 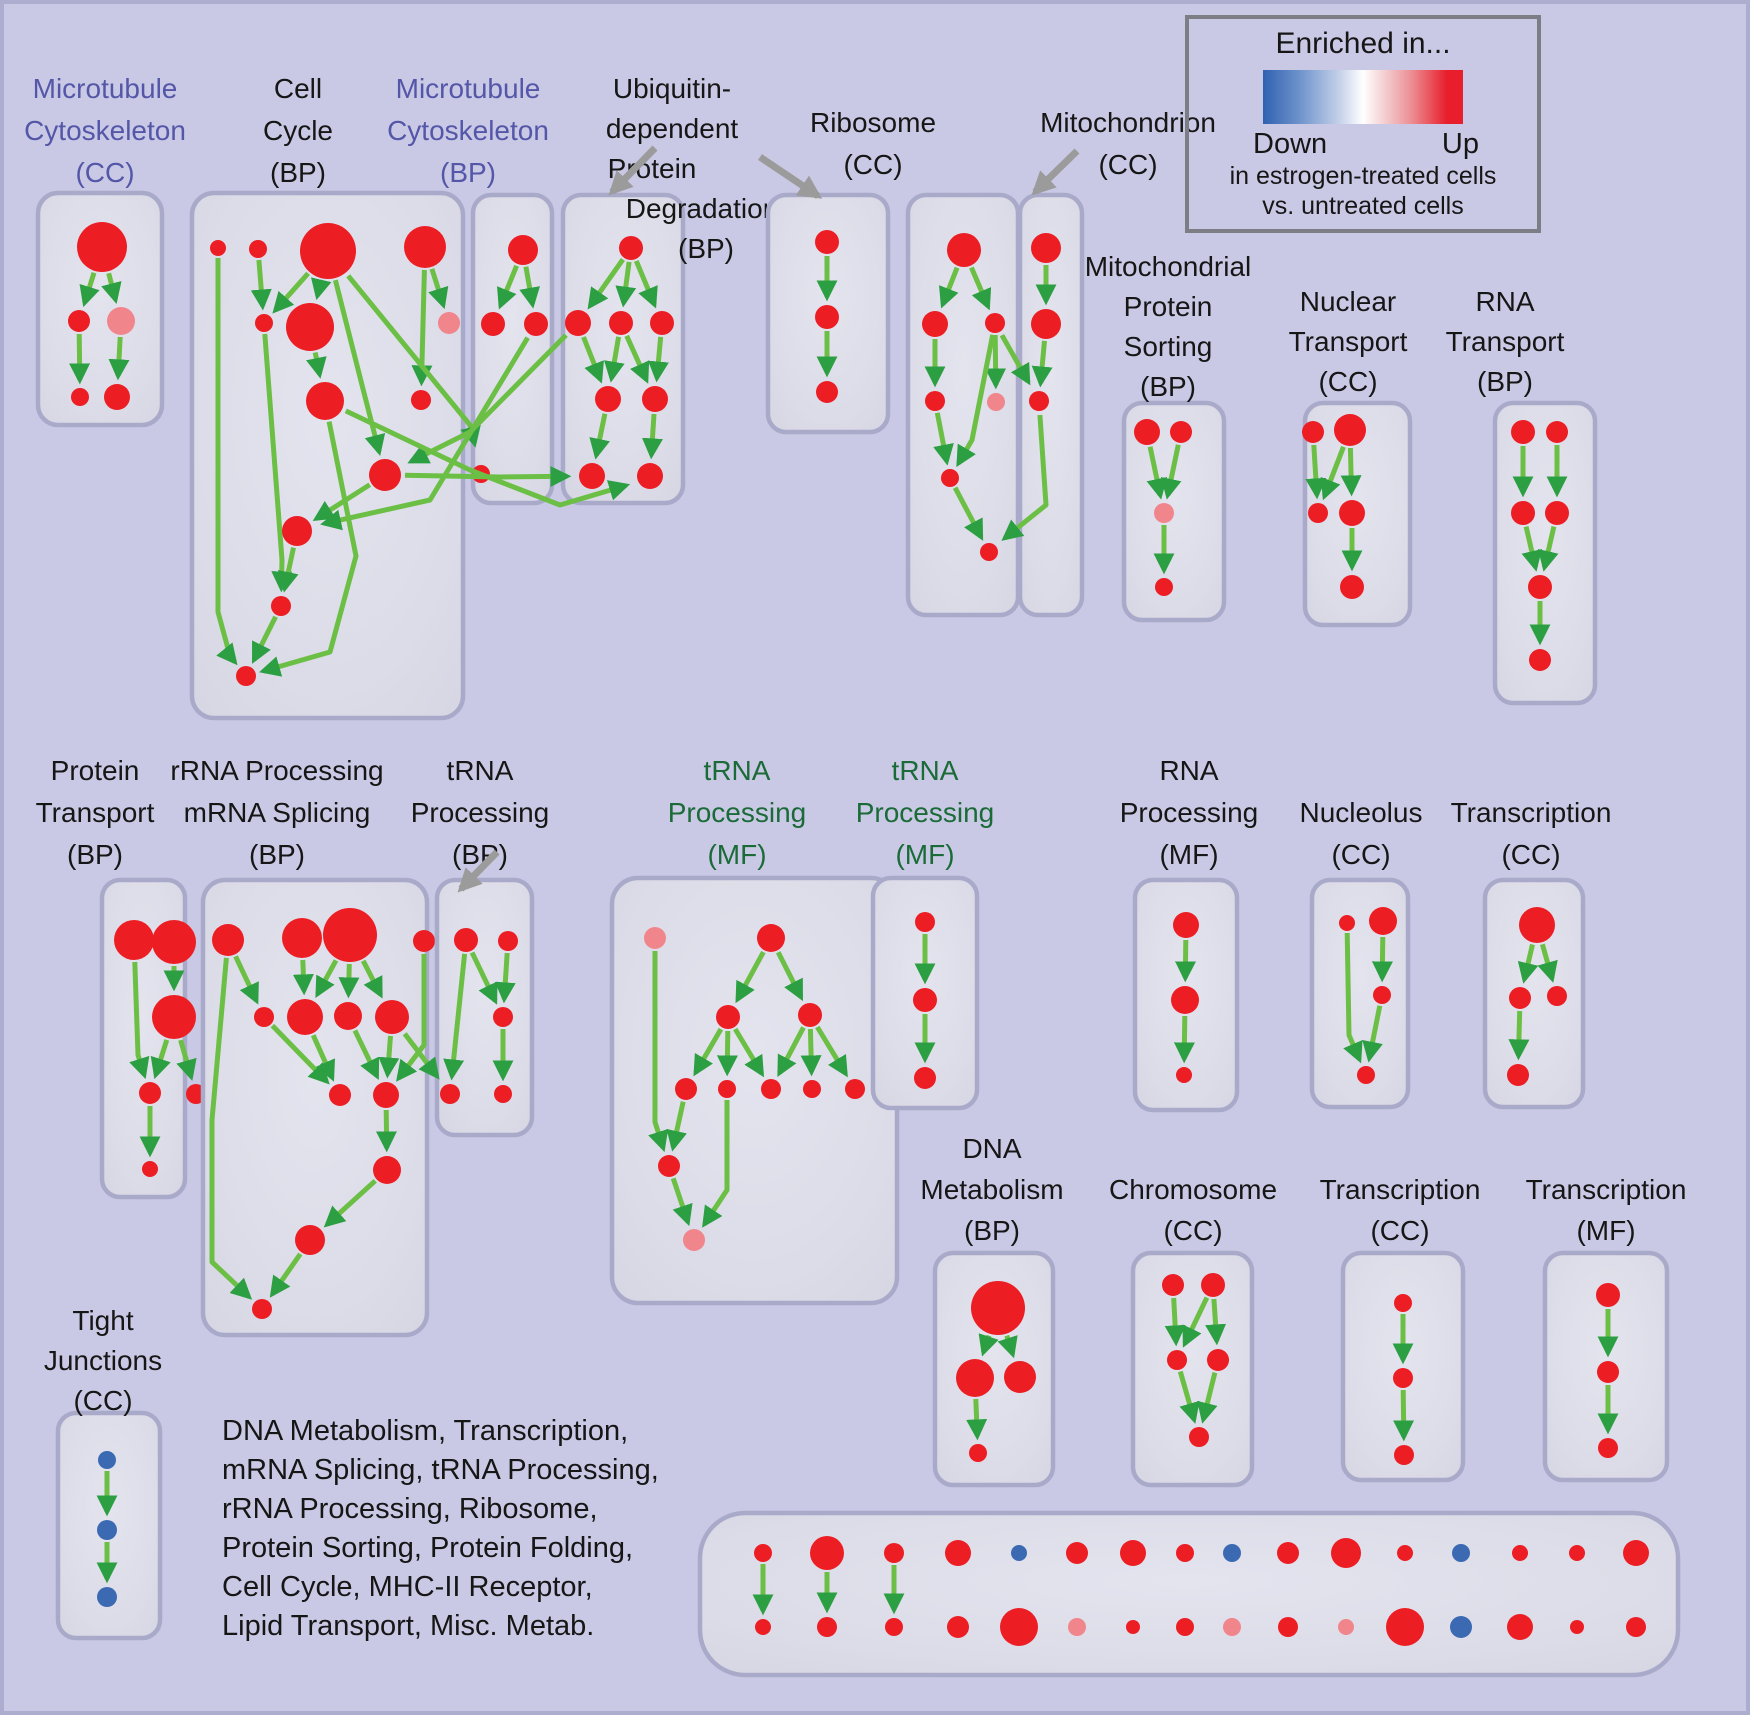 What do you see at coordinates (873, 122) in the screenshot?
I see `cluster-label: Ribosome` at bounding box center [873, 122].